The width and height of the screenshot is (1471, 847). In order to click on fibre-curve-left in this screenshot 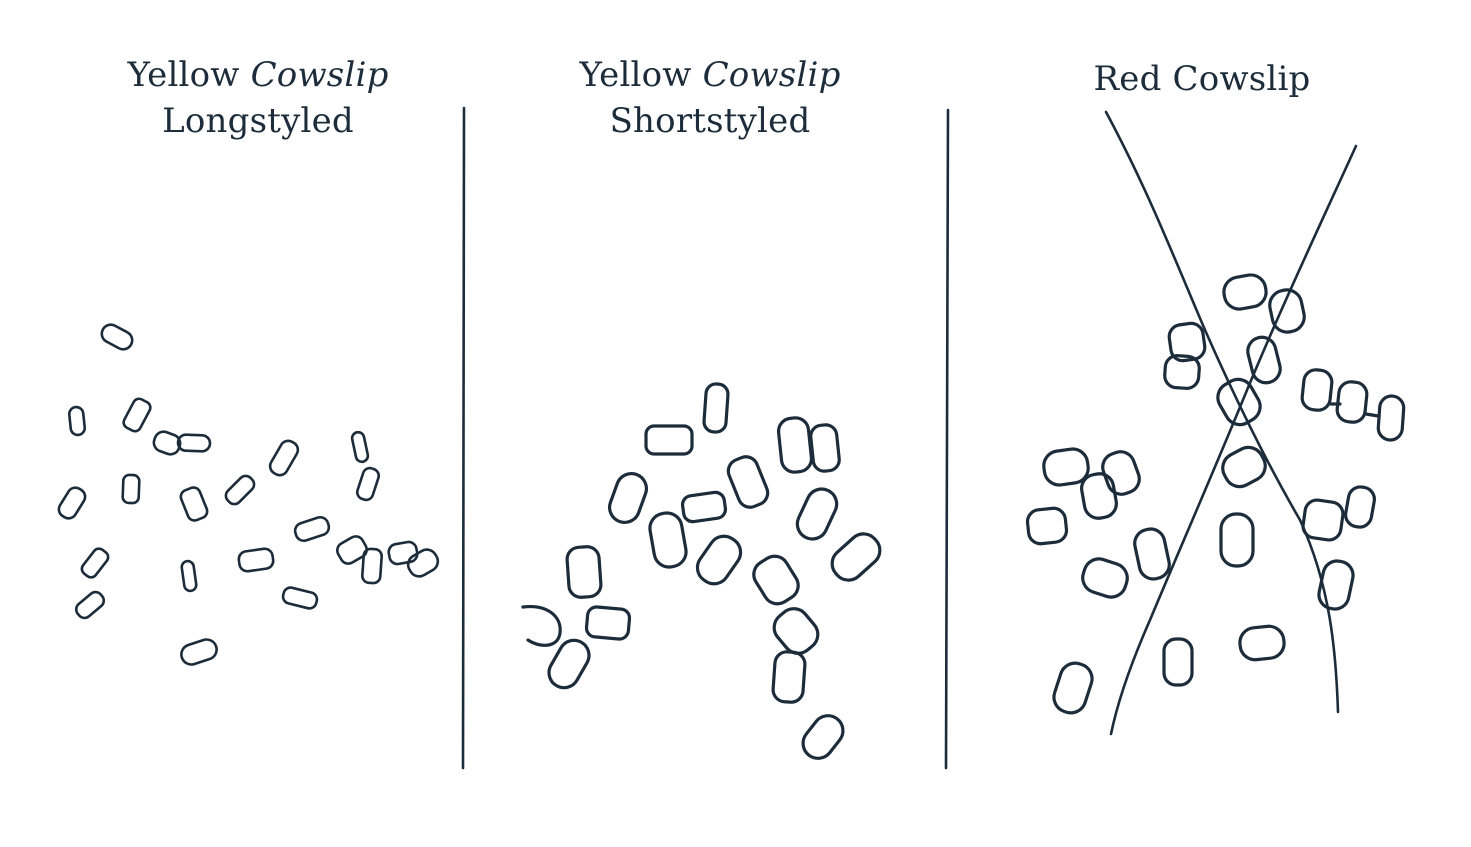, I will do `click(1222, 412)`.